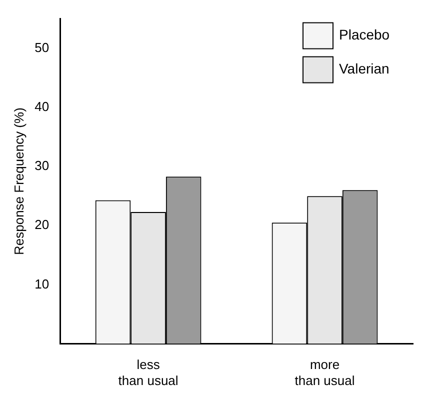 The height and width of the screenshot is (411, 431). I want to click on y-tick-label: 20, so click(42, 224).